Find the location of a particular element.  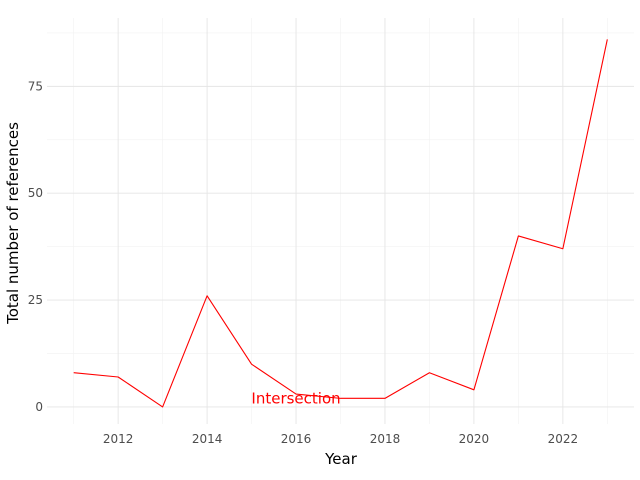

y-axis-title: Total number of references is located at coordinates (13, 223).